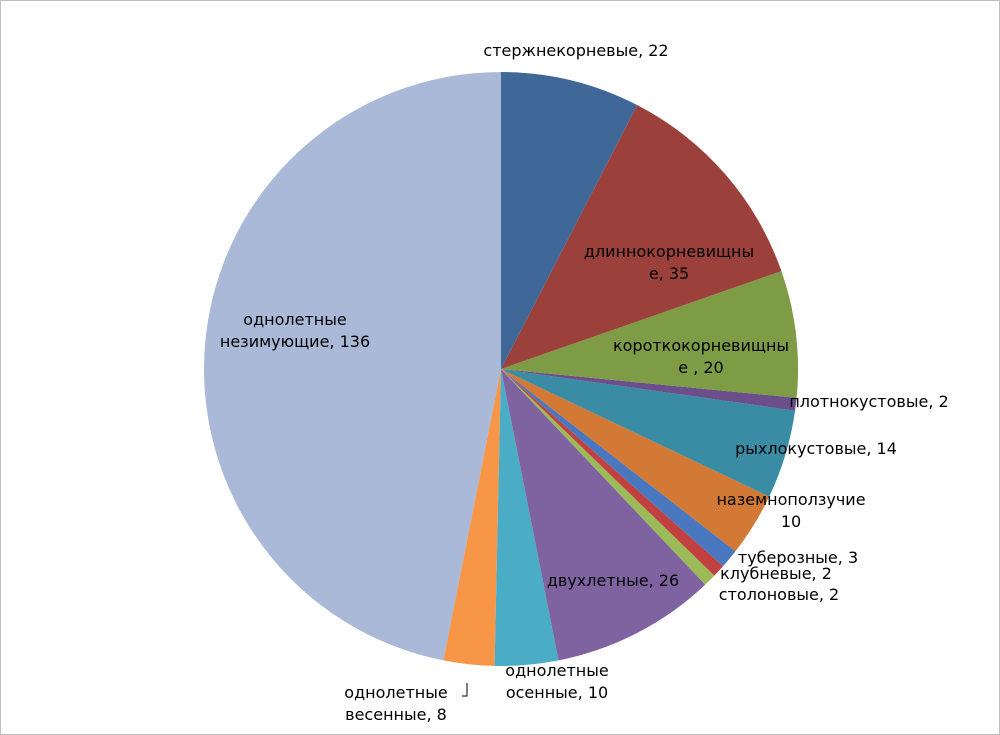 The image size is (1000, 735). Describe the element at coordinates (576, 50) in the screenshot. I see `data-label: стержнекорневые, 22` at that location.